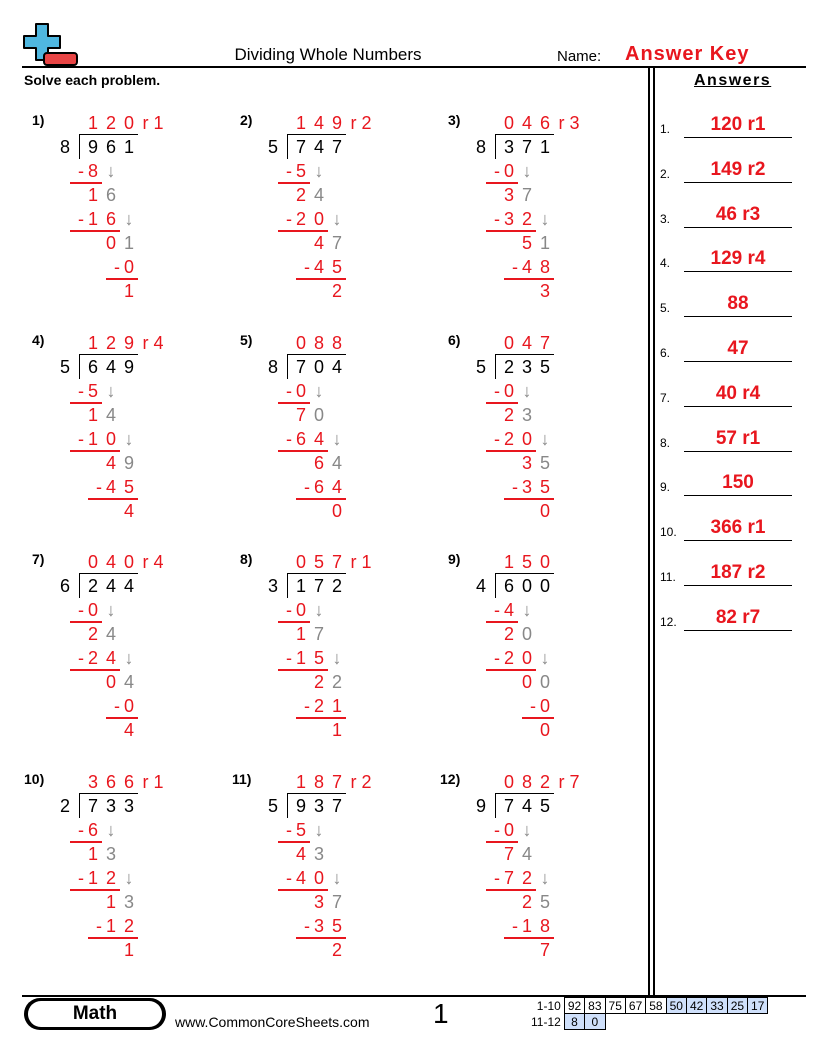 The height and width of the screenshot is (1056, 816). I want to click on score-cell: 58, so click(656, 1005).